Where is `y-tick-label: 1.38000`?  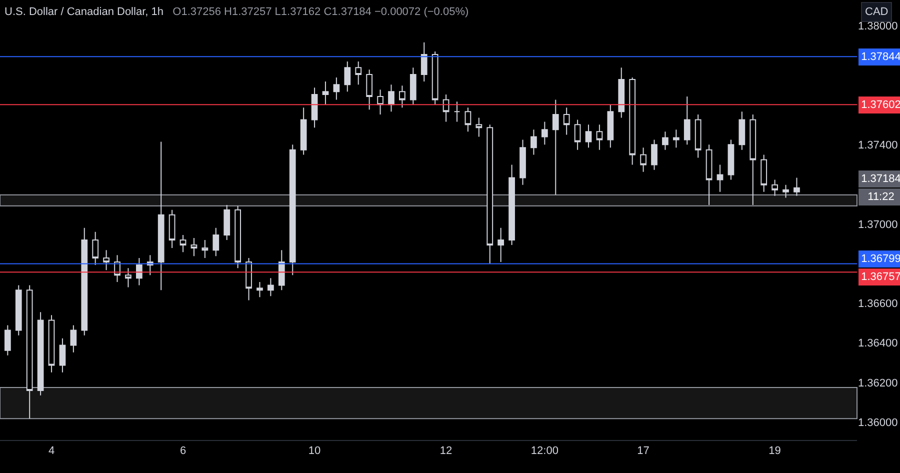
y-tick-label: 1.38000 is located at coordinates (878, 26).